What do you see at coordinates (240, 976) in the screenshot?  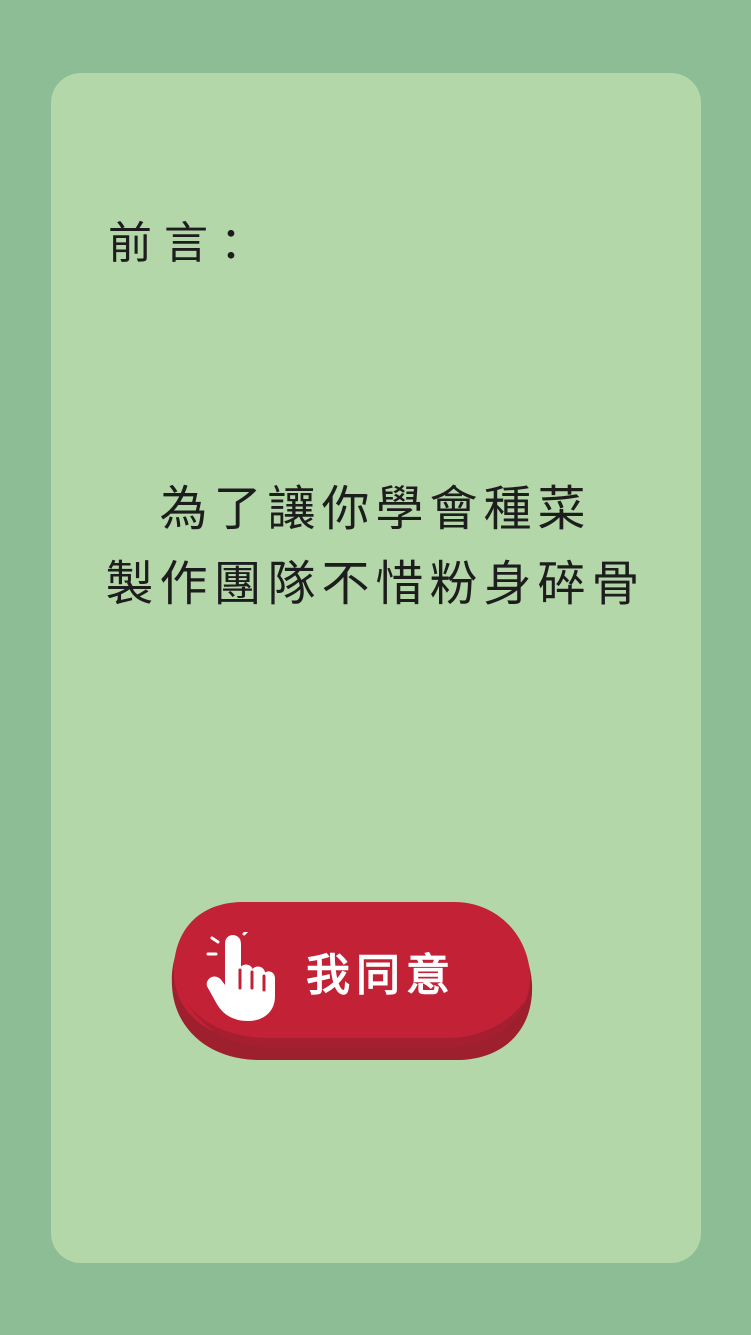 I see `pointing-hand-icon` at bounding box center [240, 976].